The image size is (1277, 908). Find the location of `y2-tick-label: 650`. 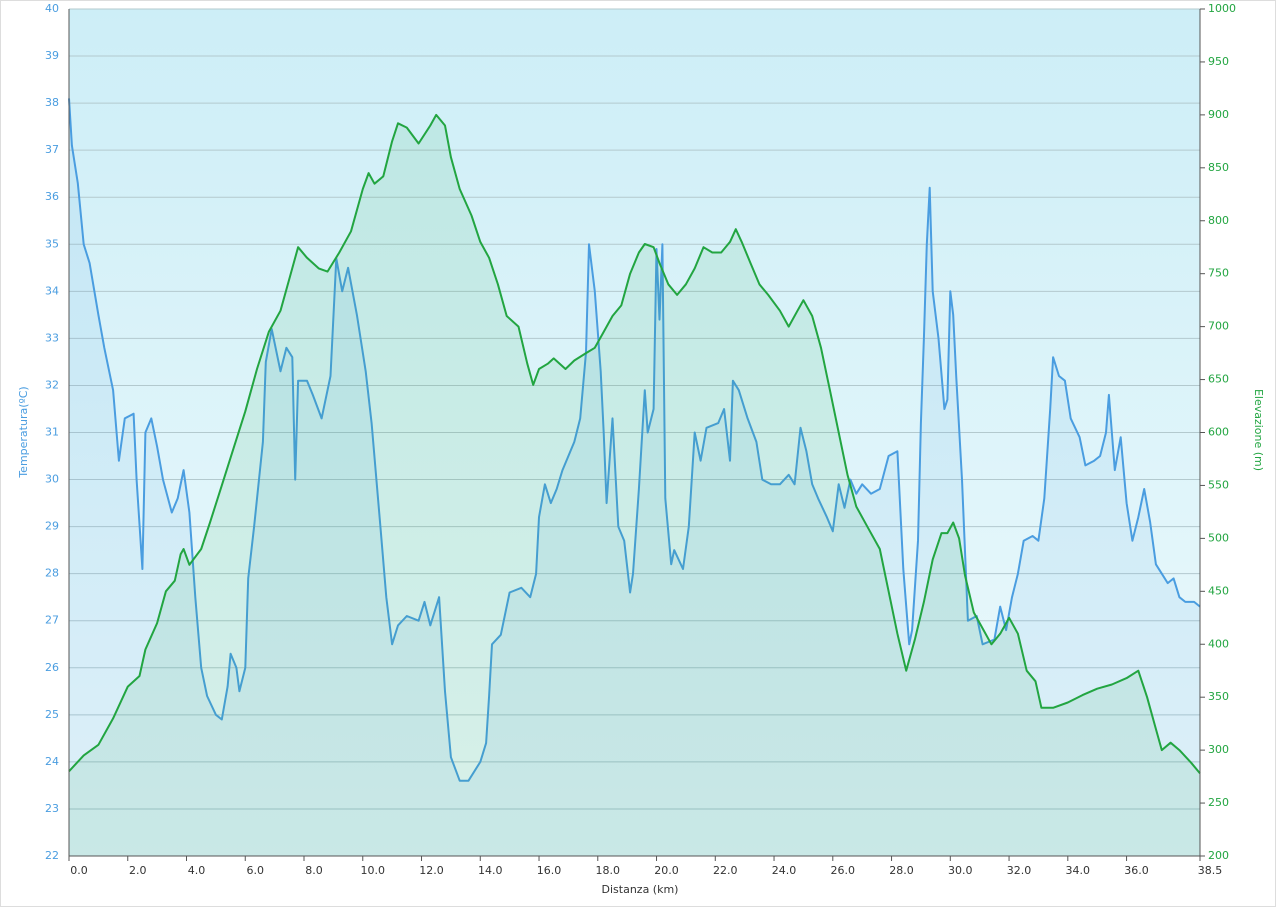

y2-tick-label: 650 is located at coordinates (1218, 379).